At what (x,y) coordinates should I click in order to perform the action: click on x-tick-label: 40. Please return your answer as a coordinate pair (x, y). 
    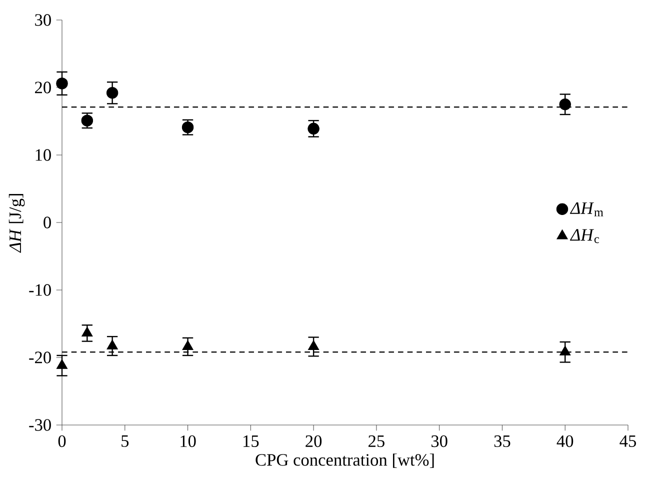
    Looking at the image, I should click on (565, 441).